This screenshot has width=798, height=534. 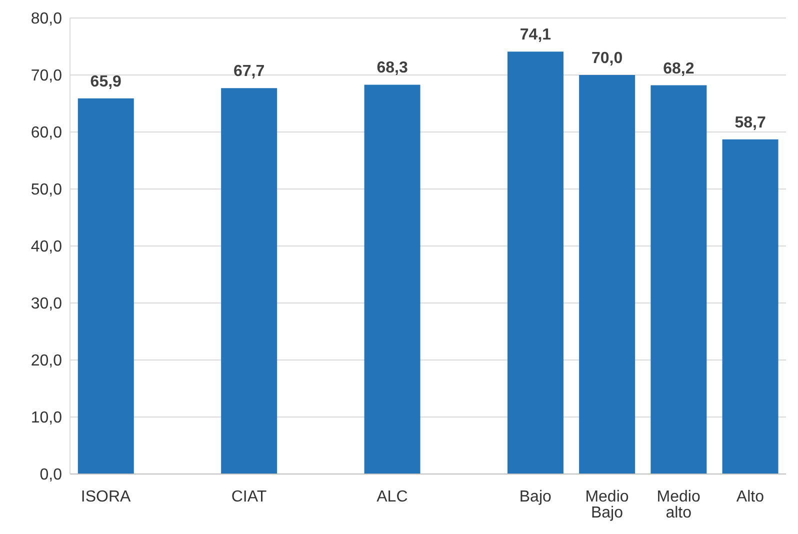 I want to click on data-label: 68,3, so click(x=392, y=68).